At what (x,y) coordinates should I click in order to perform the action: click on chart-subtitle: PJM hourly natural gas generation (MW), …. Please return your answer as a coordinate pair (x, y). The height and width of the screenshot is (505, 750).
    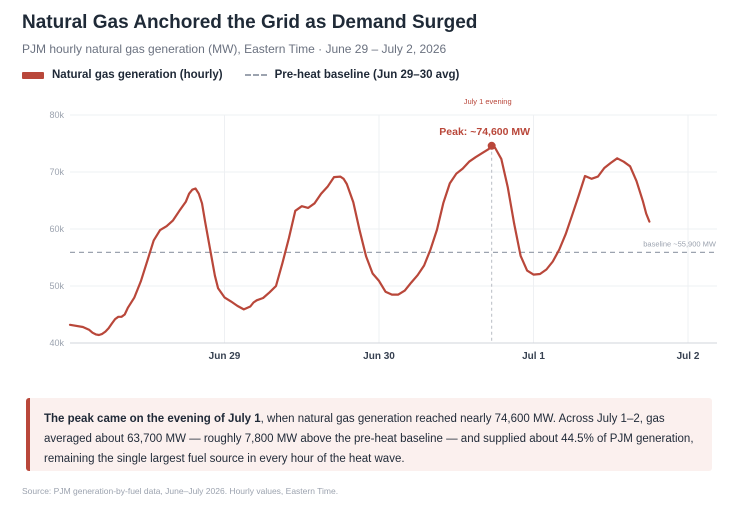
    Looking at the image, I should click on (234, 49).